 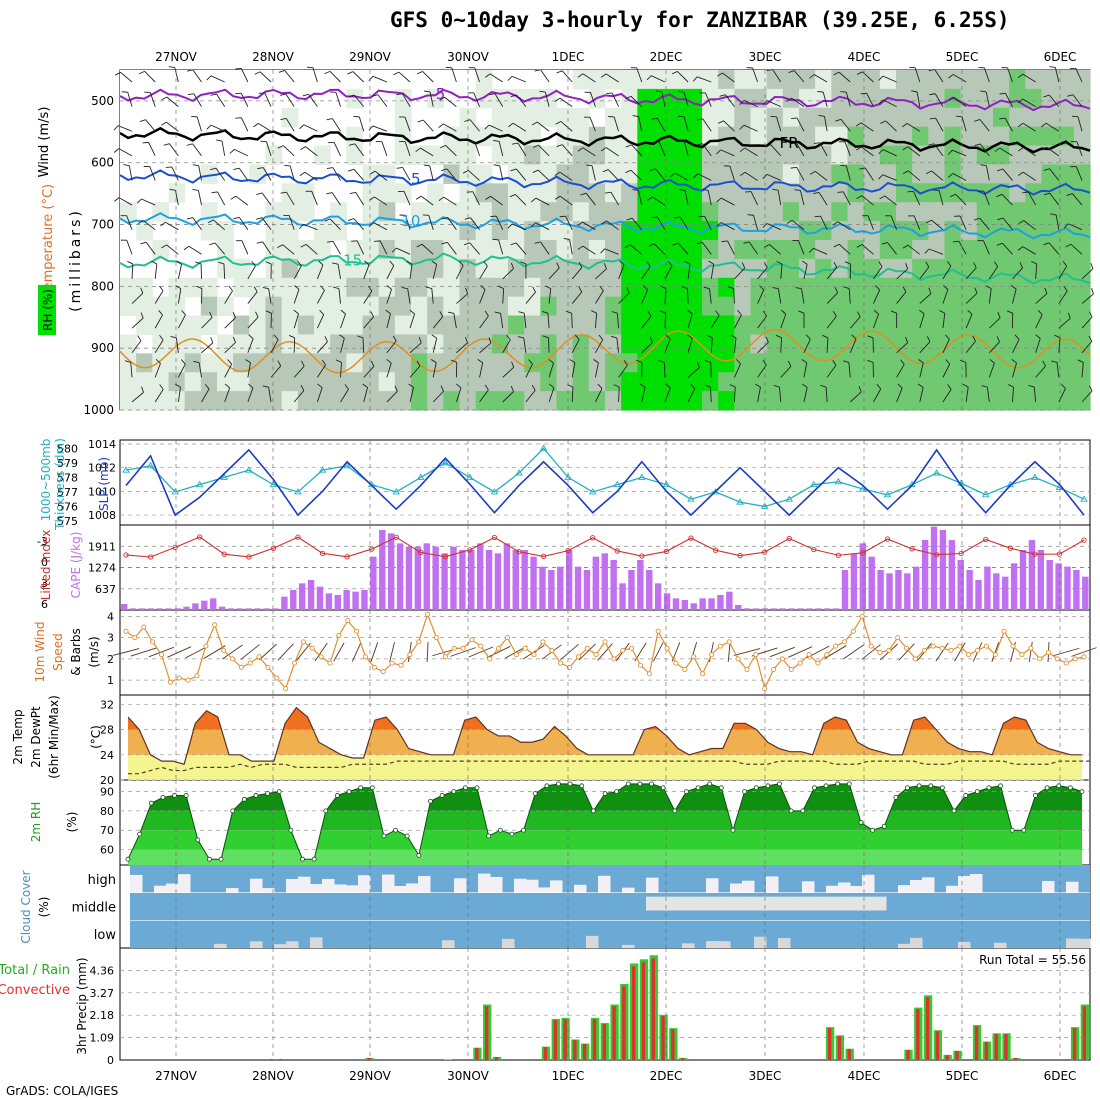 What do you see at coordinates (107, 850) in the screenshot?
I see `rh-tick: 60` at bounding box center [107, 850].